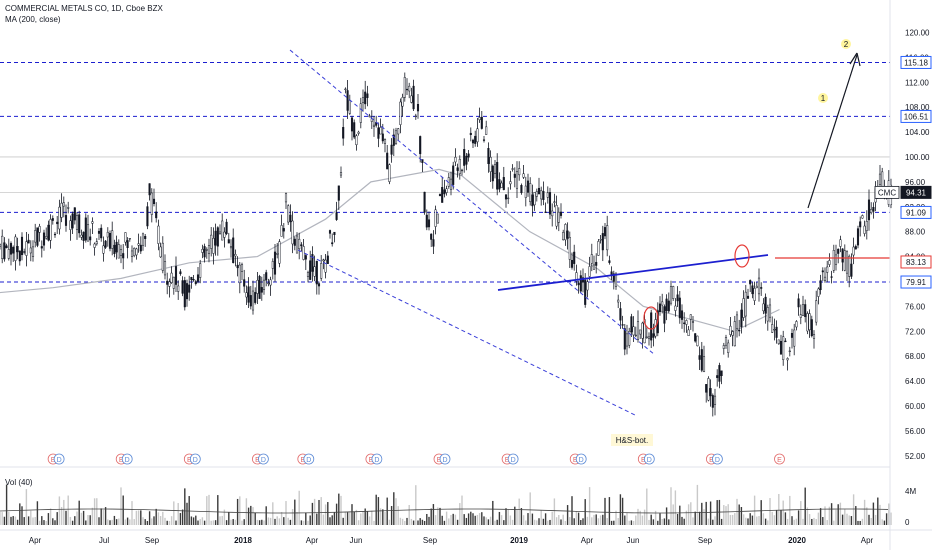 The width and height of the screenshot is (932, 550). I want to click on price-label-tag: 106.51, so click(916, 116).